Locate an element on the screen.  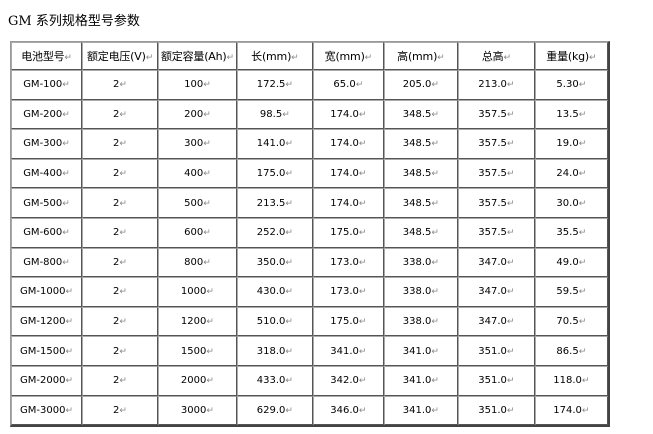
table-cell: GM-800 is located at coordinates (46, 262).